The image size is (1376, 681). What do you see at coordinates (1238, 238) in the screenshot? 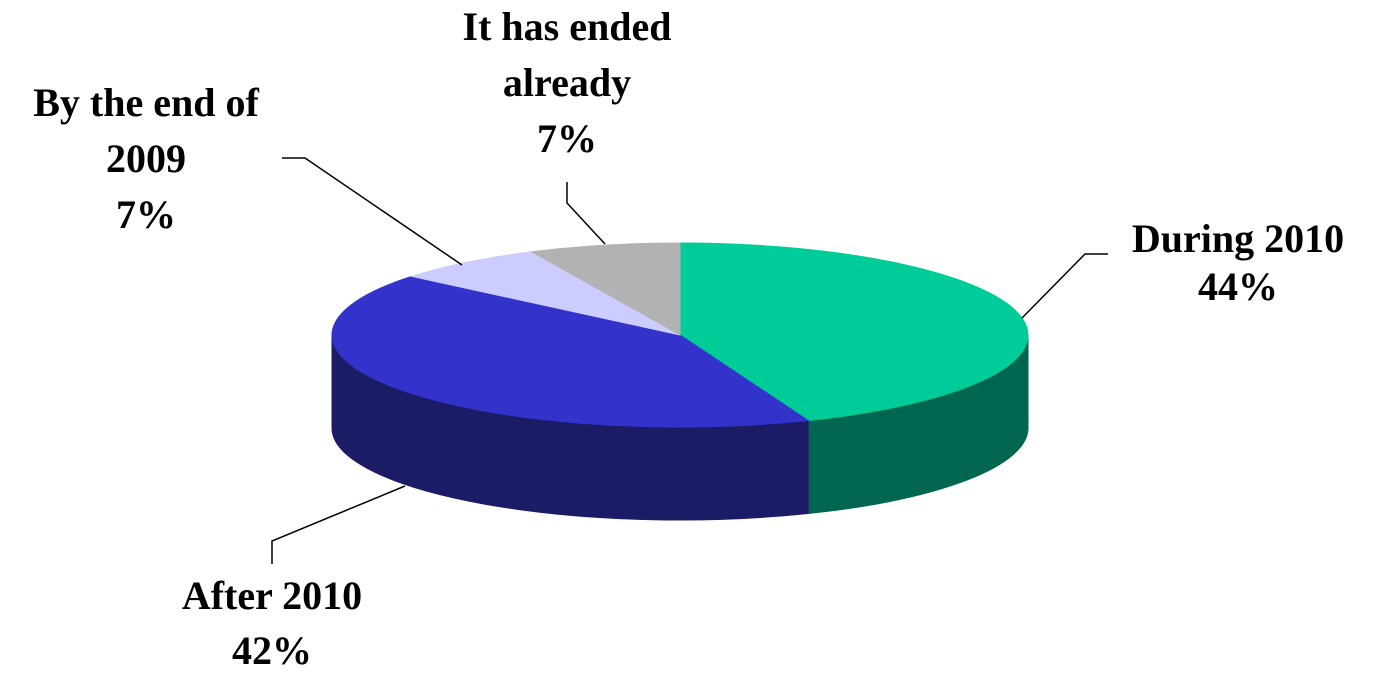
I see `slice-category-label-0: During 2010` at bounding box center [1238, 238].